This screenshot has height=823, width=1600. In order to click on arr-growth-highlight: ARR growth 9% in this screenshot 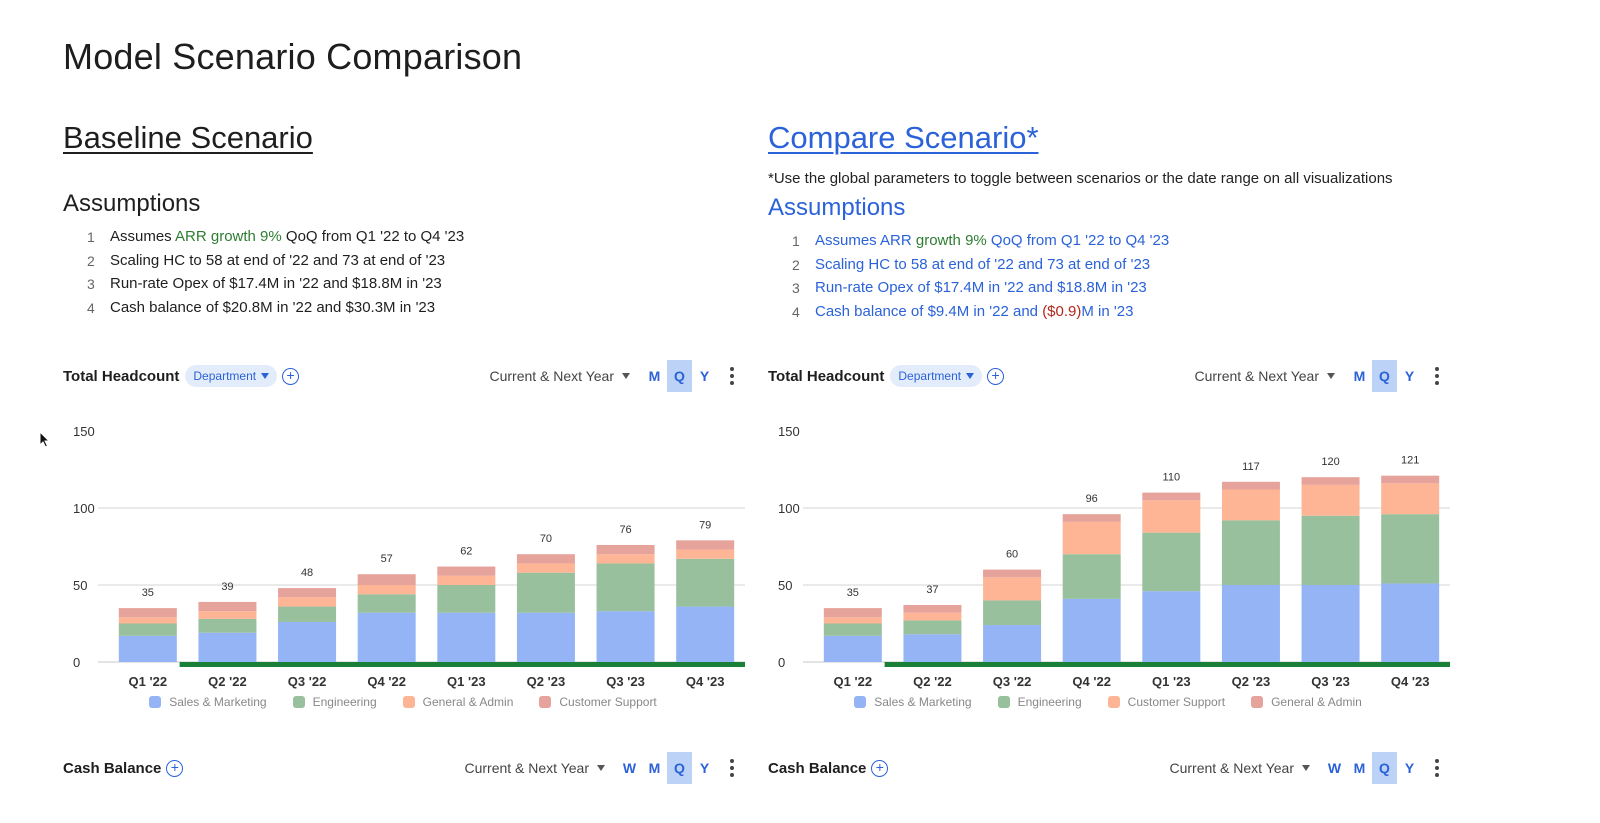, I will do `click(228, 236)`.